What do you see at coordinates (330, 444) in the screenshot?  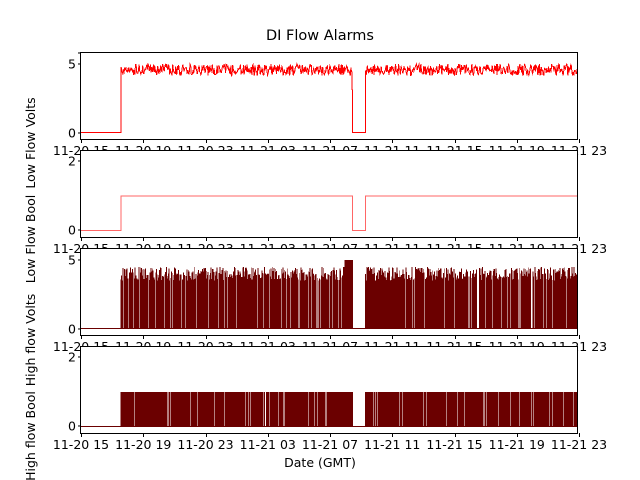 I see `x-tick-label: 11-21 07` at bounding box center [330, 444].